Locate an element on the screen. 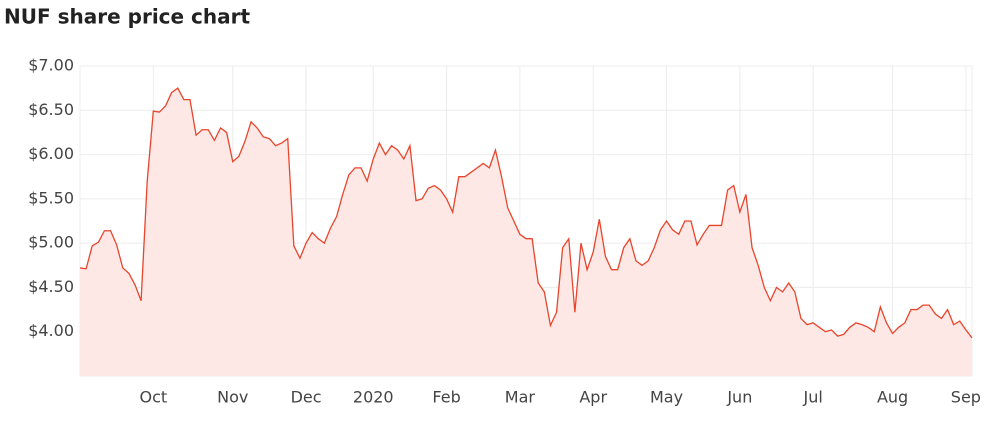  x-tick-label: Mar is located at coordinates (520, 397).